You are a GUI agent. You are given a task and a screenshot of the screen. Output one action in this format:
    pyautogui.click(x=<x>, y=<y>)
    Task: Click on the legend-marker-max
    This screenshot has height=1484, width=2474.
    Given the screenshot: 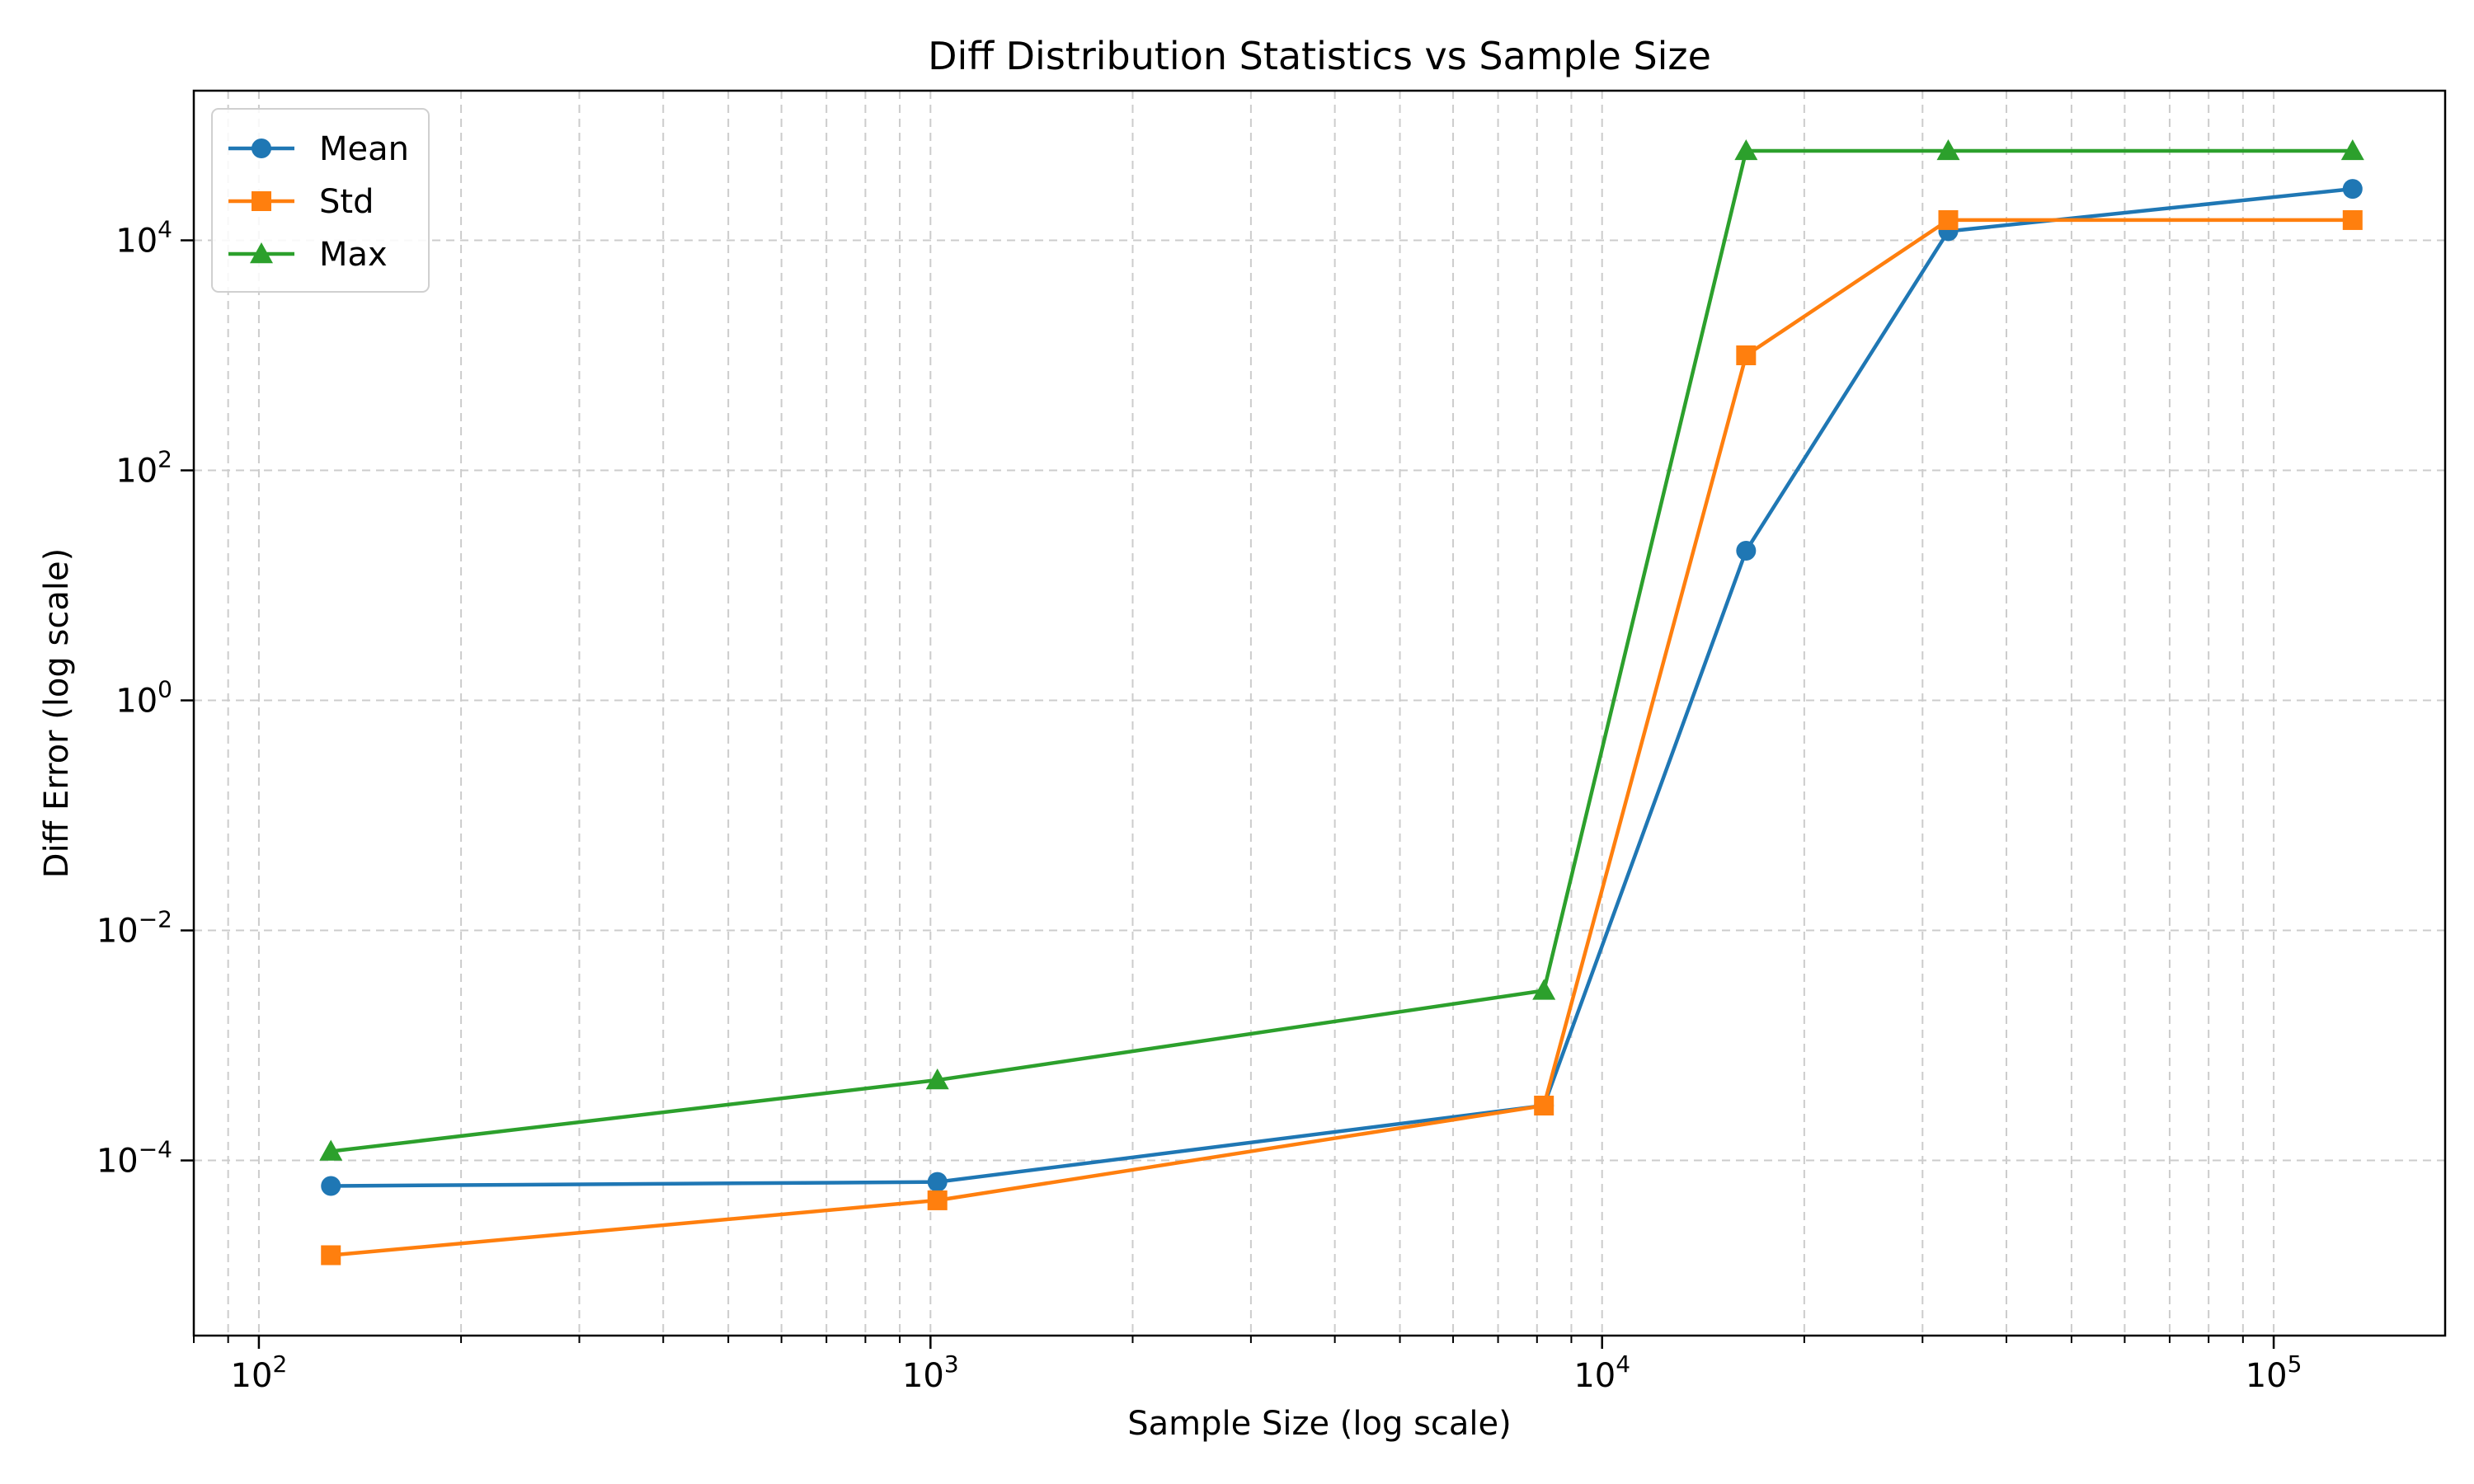 What is the action you would take?
    pyautogui.click(x=261, y=253)
    